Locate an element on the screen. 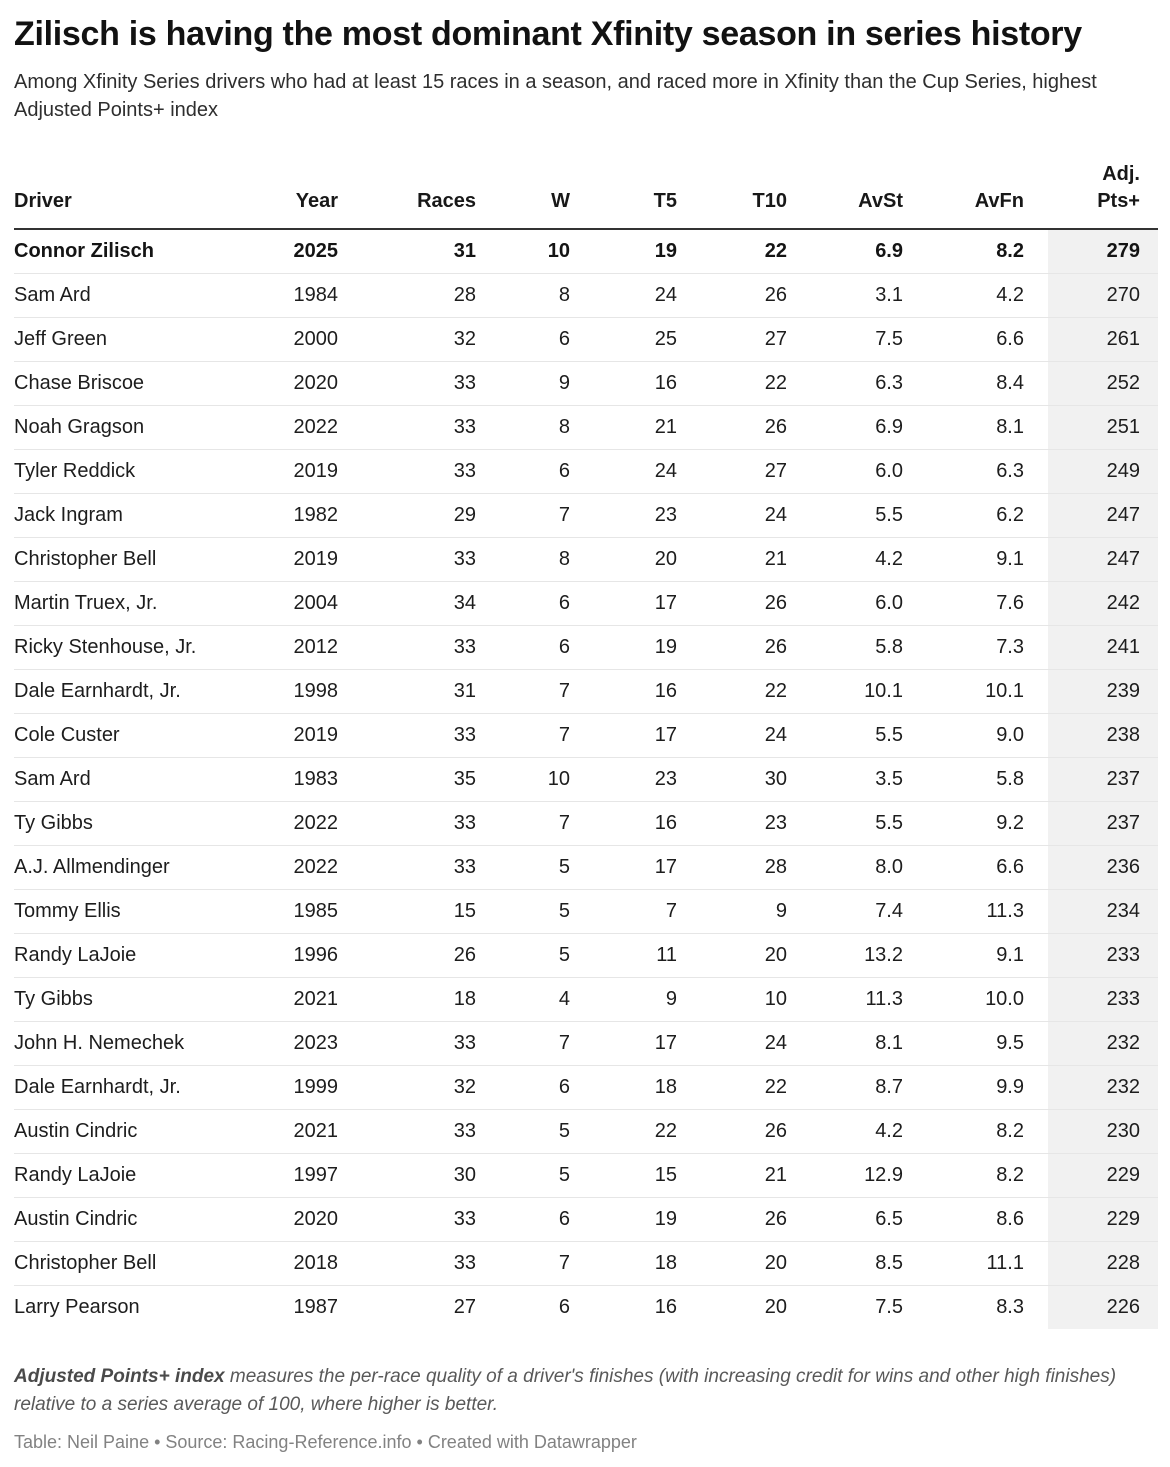  cell-avfn: 6.2 is located at coordinates (975, 515).